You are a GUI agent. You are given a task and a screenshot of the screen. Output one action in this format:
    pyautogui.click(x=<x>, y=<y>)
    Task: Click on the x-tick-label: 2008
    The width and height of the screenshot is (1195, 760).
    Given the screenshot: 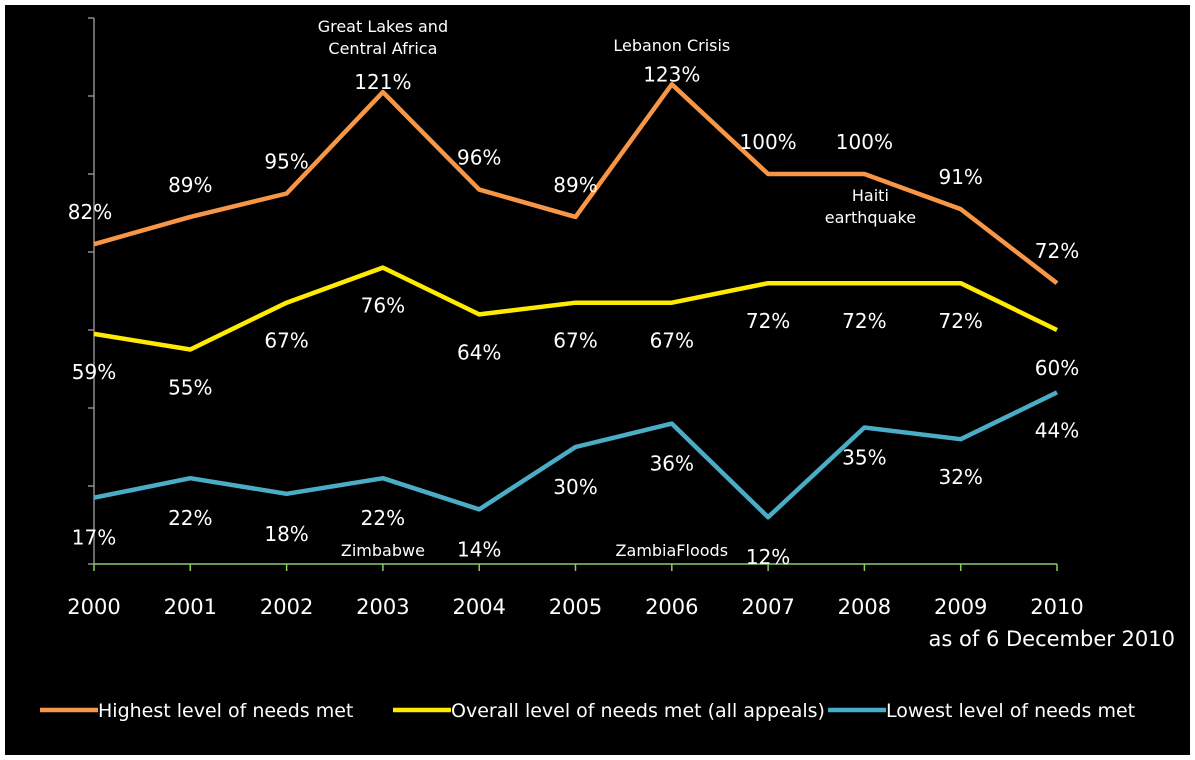 What is the action you would take?
    pyautogui.click(x=864, y=607)
    